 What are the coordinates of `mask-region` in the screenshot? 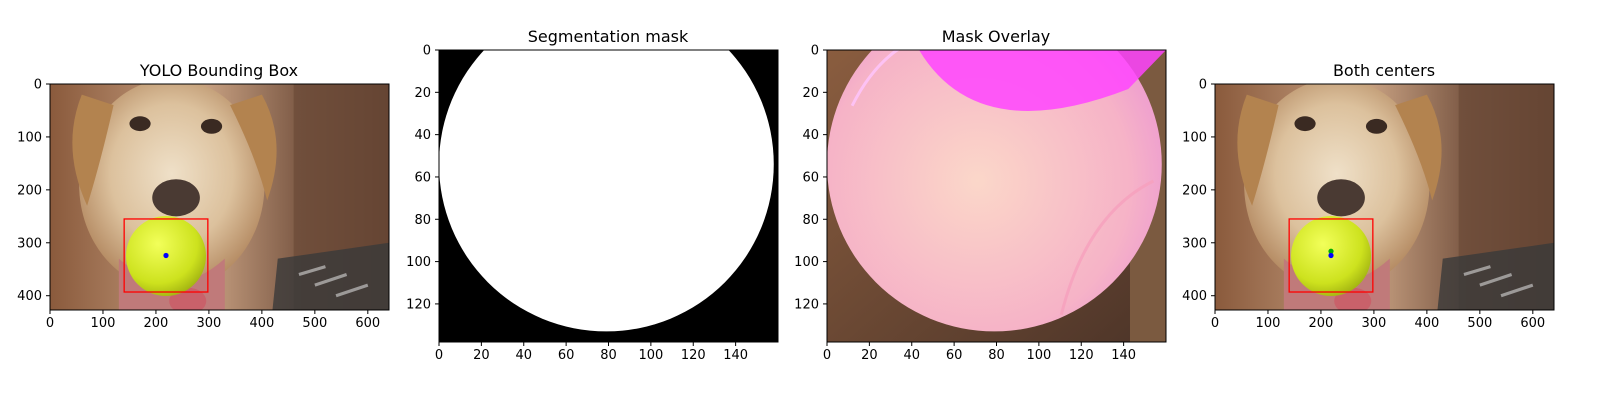 It's located at (606, 191).